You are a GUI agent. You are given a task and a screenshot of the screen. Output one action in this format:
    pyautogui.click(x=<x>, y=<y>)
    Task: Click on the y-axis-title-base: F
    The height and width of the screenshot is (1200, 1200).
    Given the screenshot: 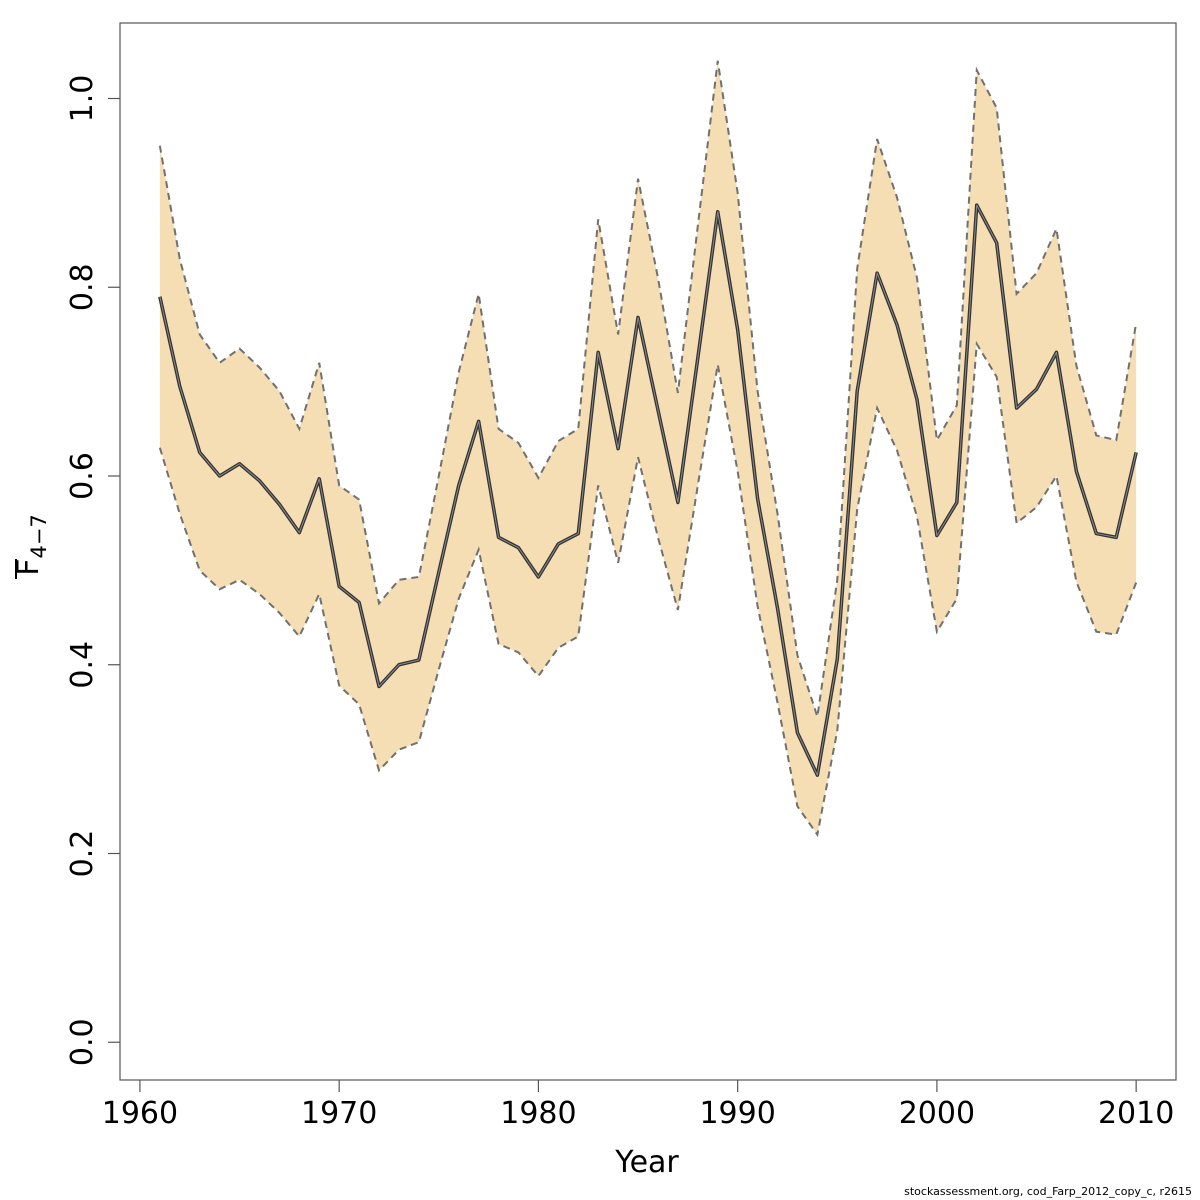 What is the action you would take?
    pyautogui.click(x=28, y=567)
    